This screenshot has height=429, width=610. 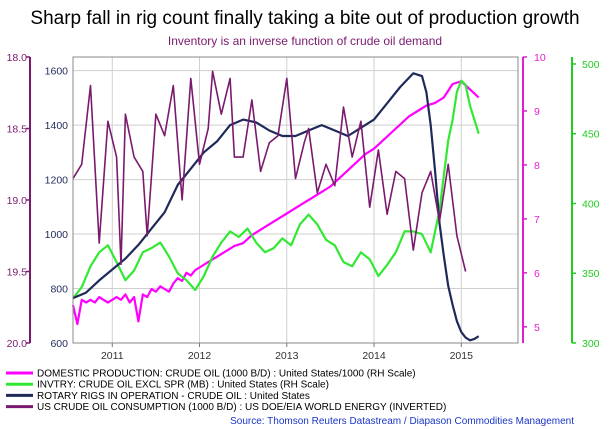 I want to click on consumption-tick-label: 18.0, so click(x=17, y=58).